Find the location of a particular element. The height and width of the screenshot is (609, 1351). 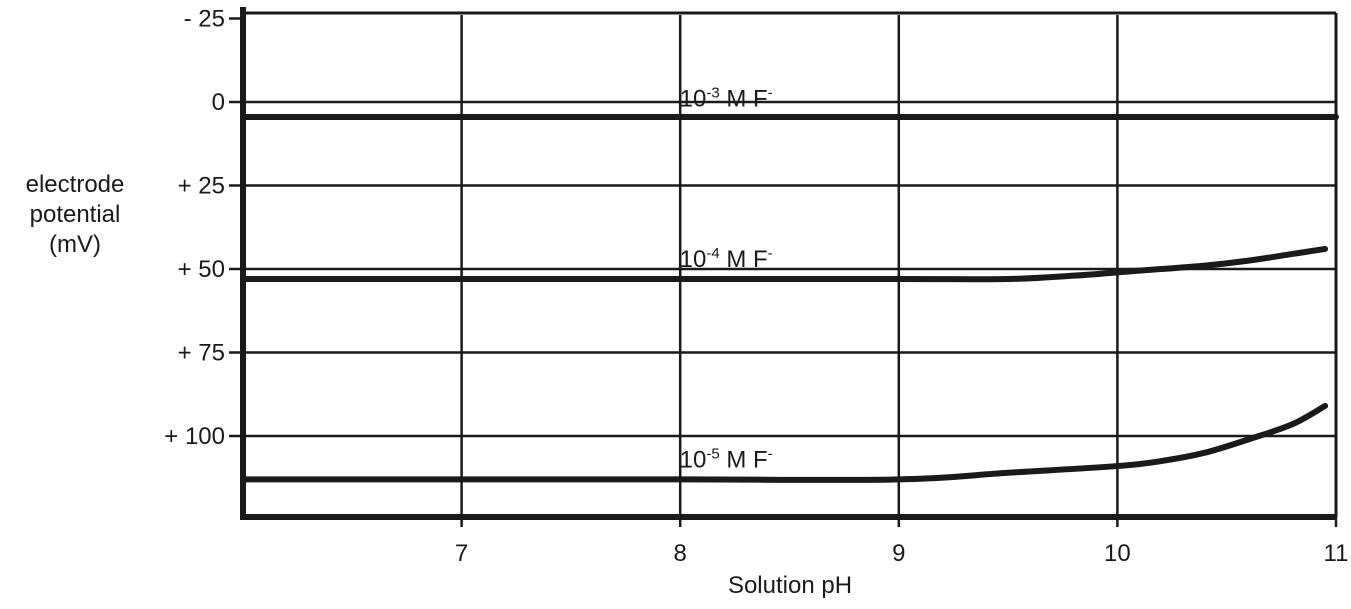

y-axis-label: electrode potential (mV) is located at coordinates (75, 215).